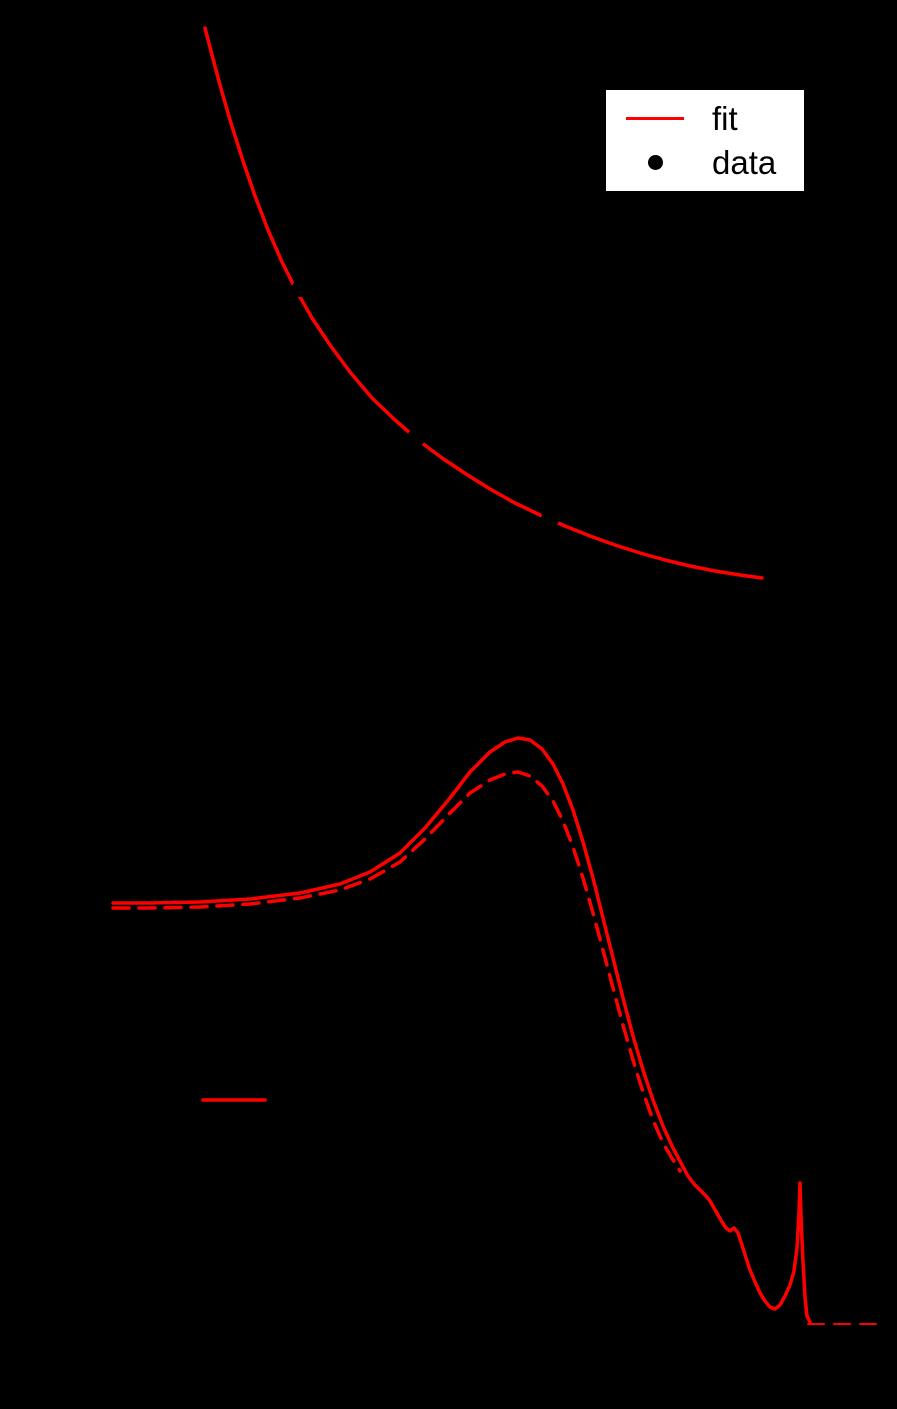 The image size is (897, 1409). I want to click on legend-fit-marker-area, so click(655, 118).